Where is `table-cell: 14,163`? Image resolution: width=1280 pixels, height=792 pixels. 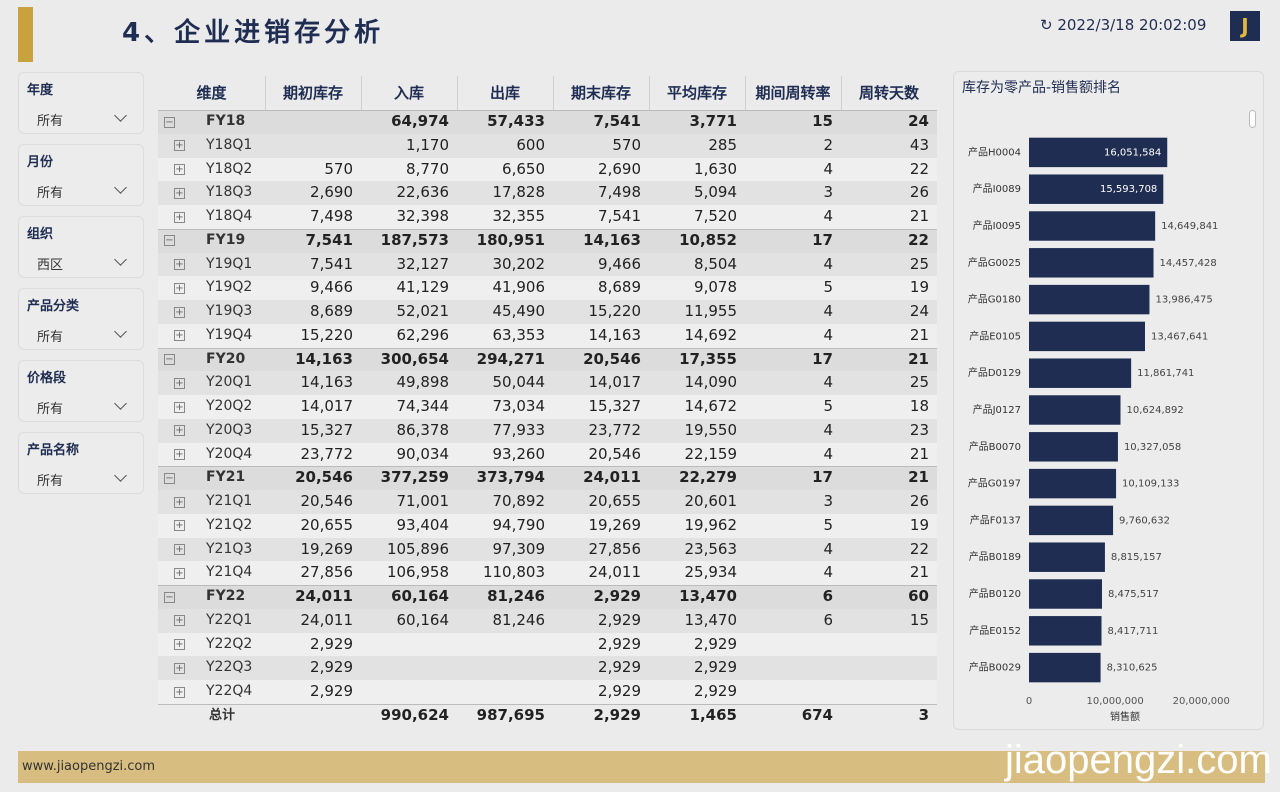 table-cell: 14,163 is located at coordinates (324, 358).